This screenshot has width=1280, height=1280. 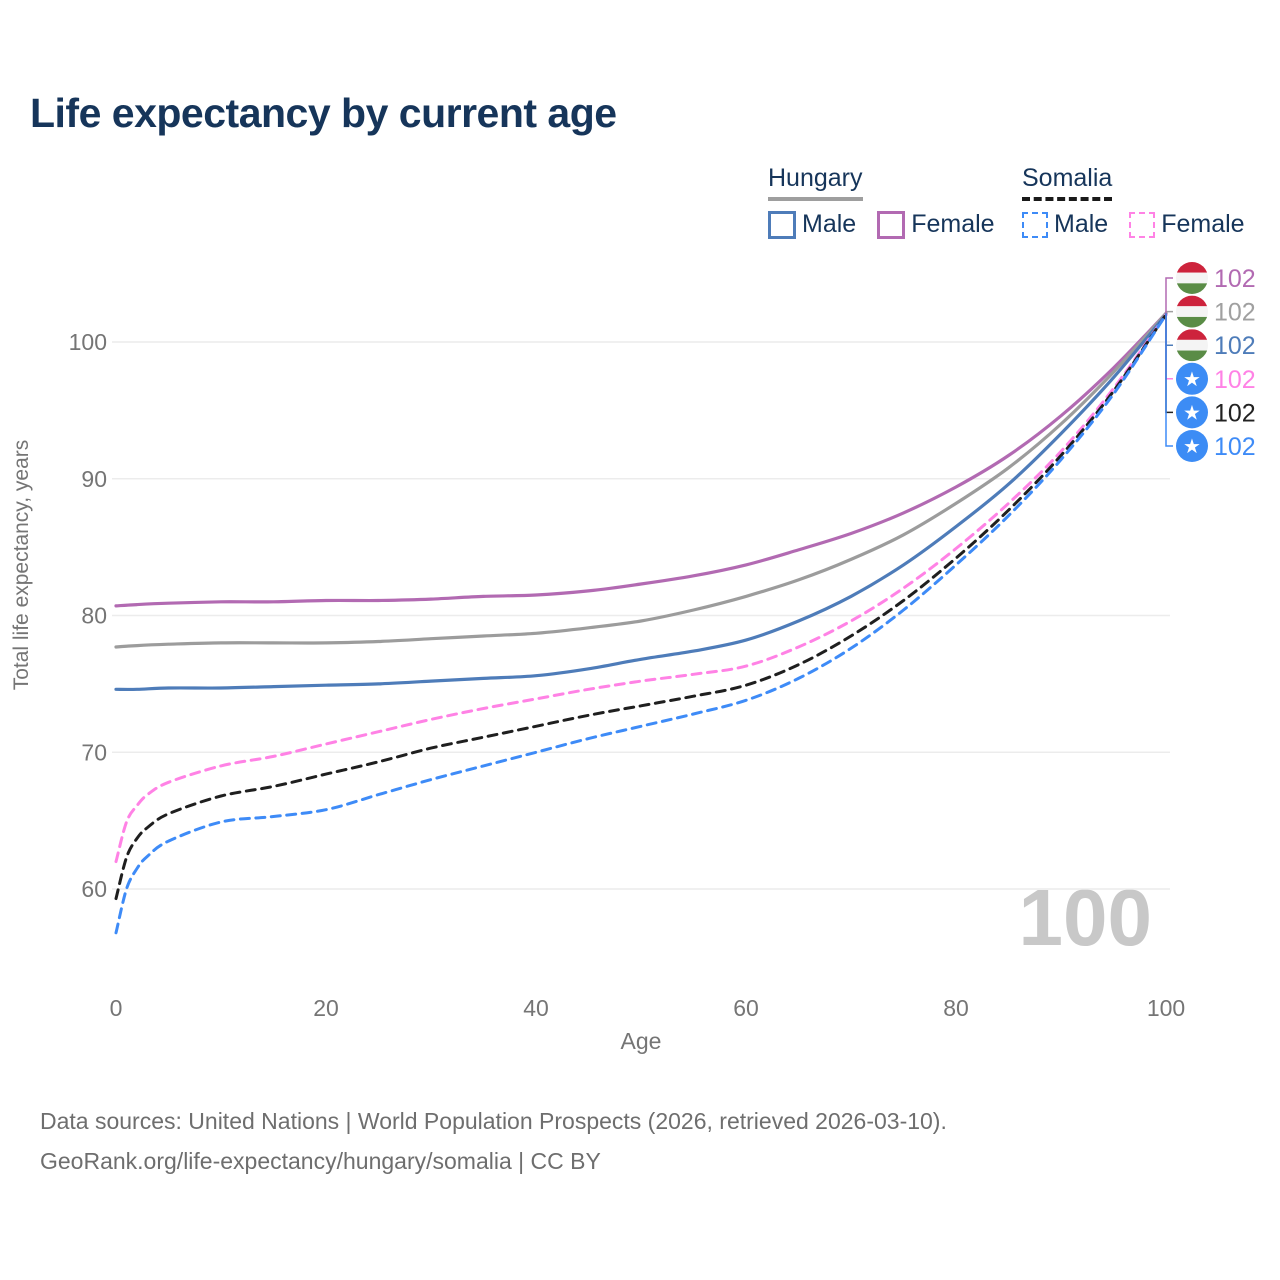 What do you see at coordinates (1203, 224) in the screenshot?
I see `legend-label-somalia-female: Female` at bounding box center [1203, 224].